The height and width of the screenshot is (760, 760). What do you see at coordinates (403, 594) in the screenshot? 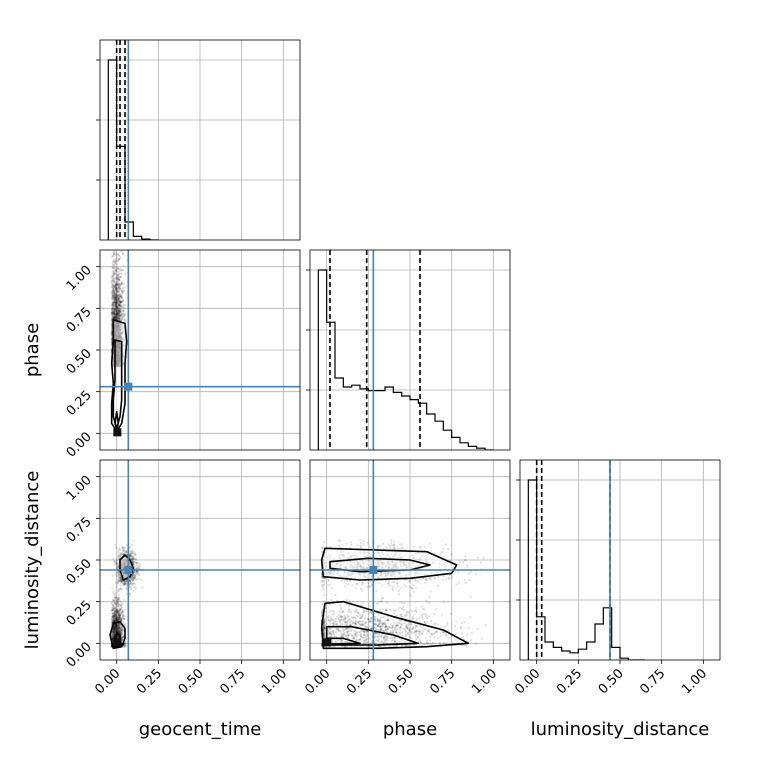
I see `scatter-phase-luminosity_distance` at bounding box center [403, 594].